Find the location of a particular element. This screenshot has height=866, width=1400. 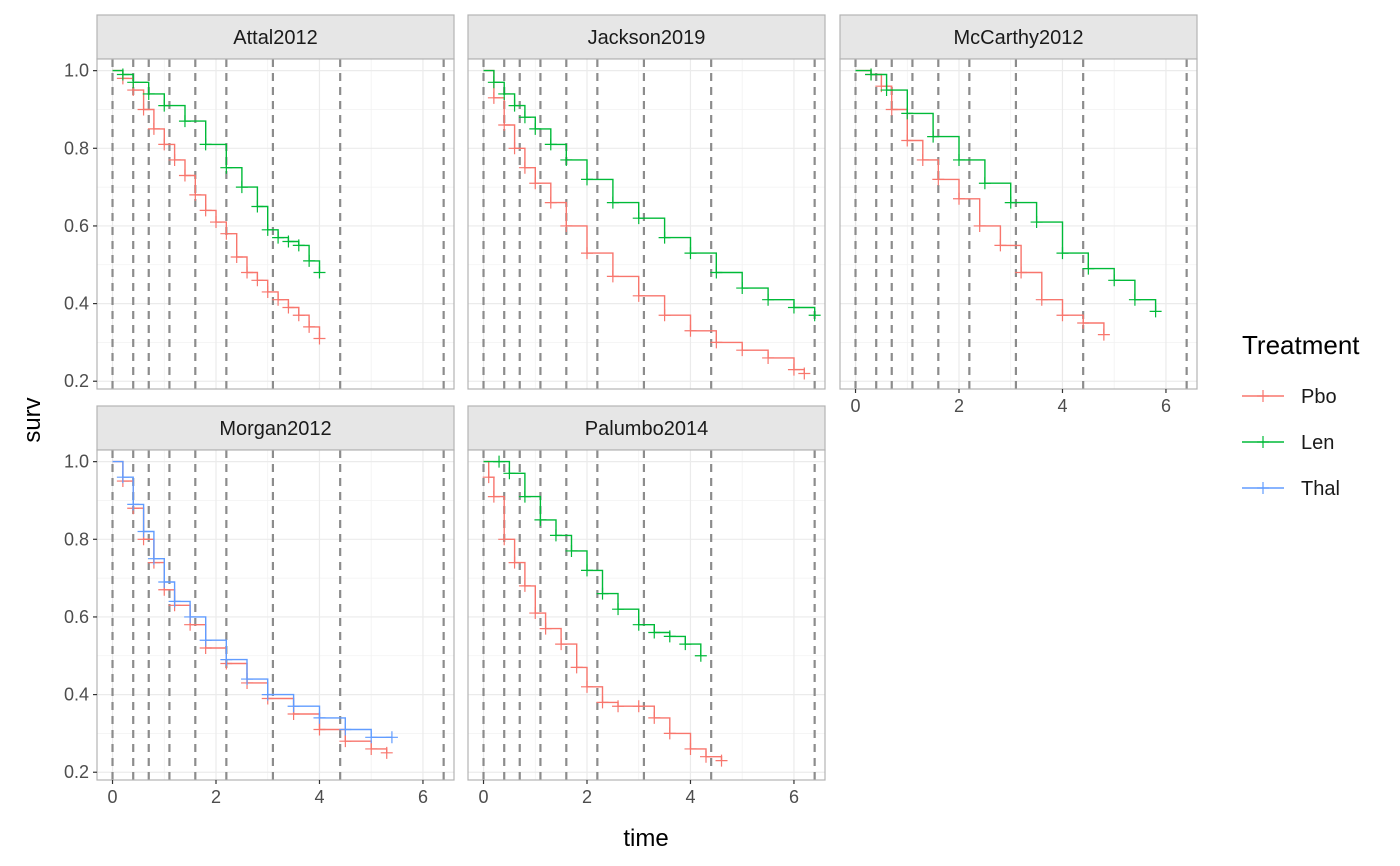

y-axis-title-group: surv is located at coordinates (32, 419).